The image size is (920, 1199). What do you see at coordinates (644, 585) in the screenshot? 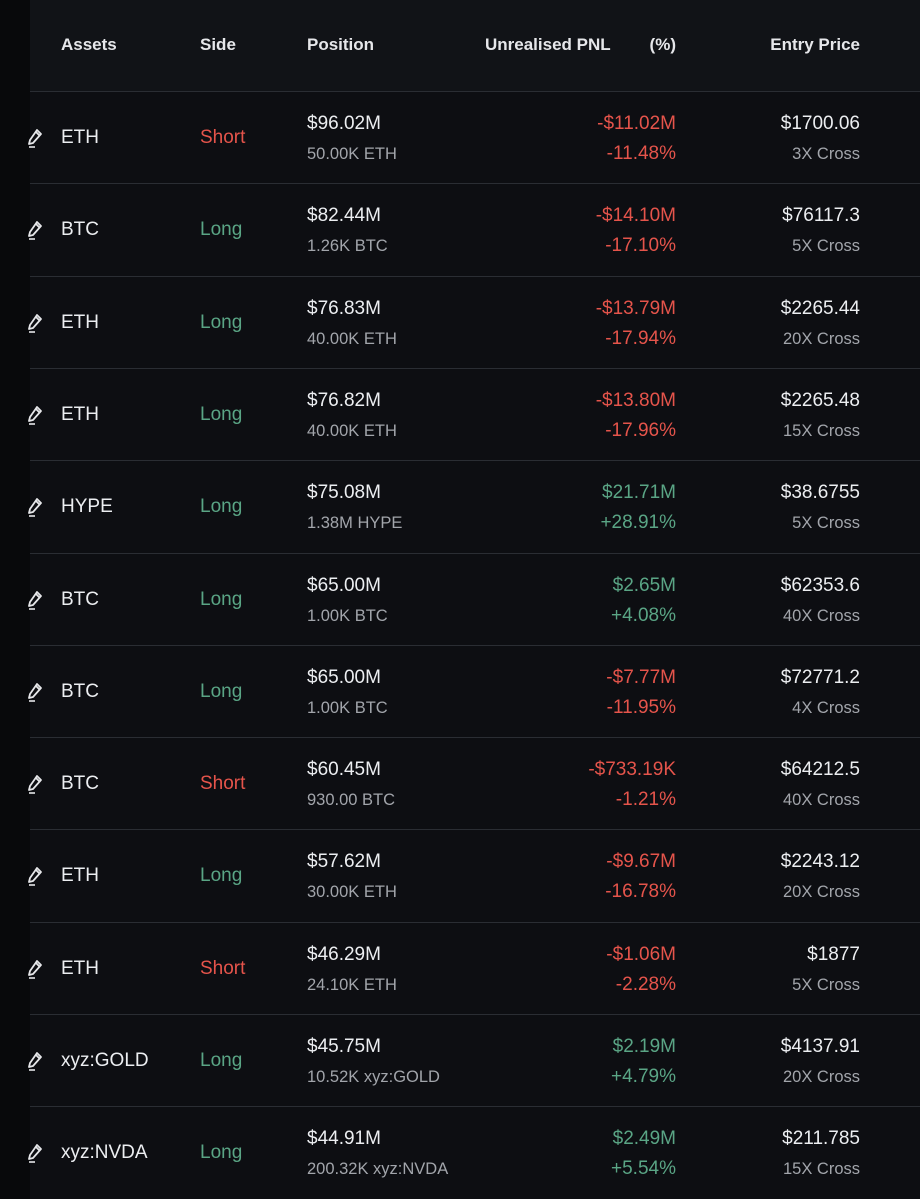
I see `pnl-value: $2.65M` at bounding box center [644, 585].